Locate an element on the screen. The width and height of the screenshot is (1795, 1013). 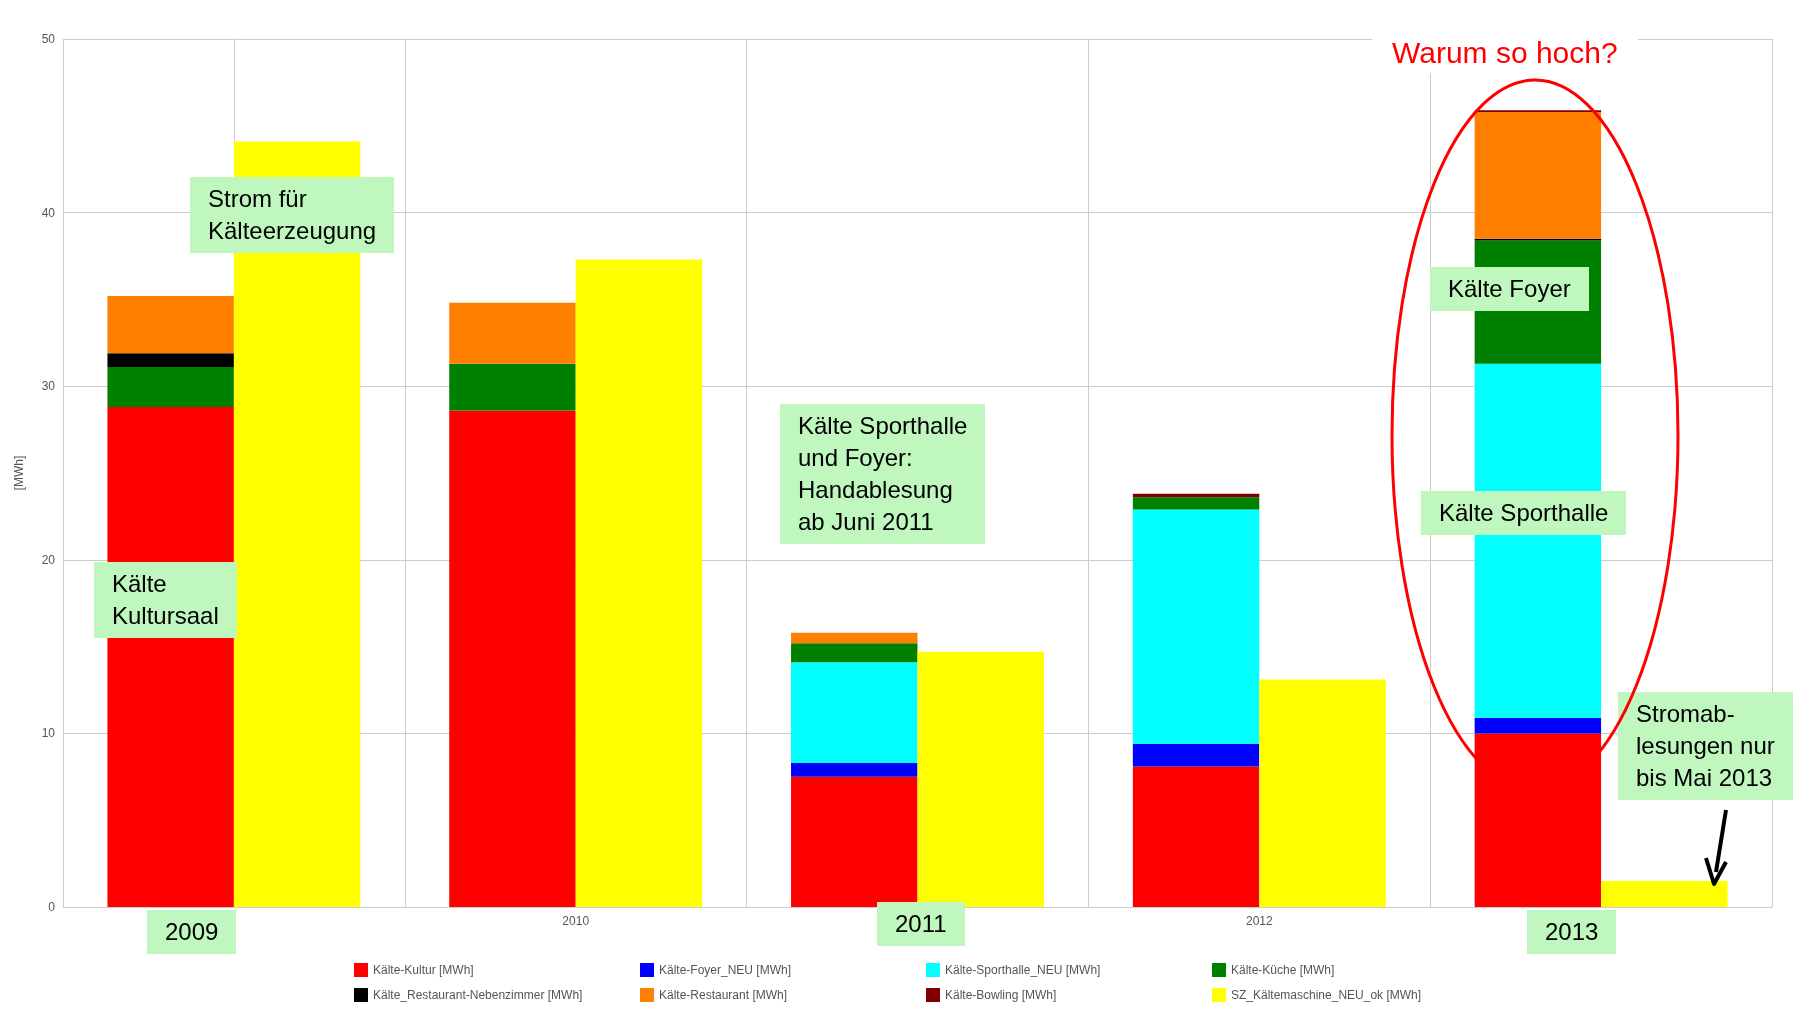
annotation: Stromab- lesungen nur bis Mai 2013 is located at coordinates (1705, 746).